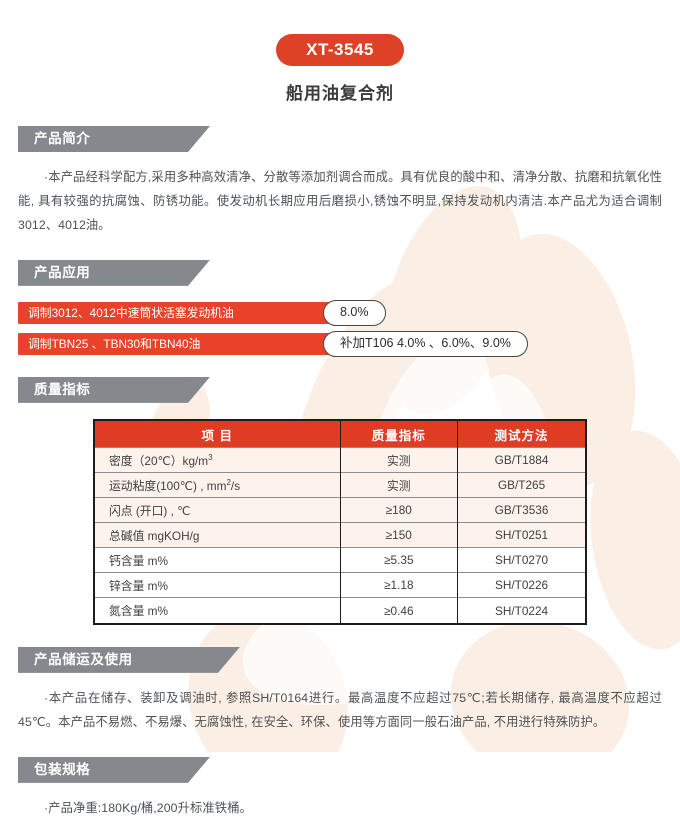  Describe the element at coordinates (340, 93) in the screenshot. I see `page-title: 船用油复合剂` at that location.